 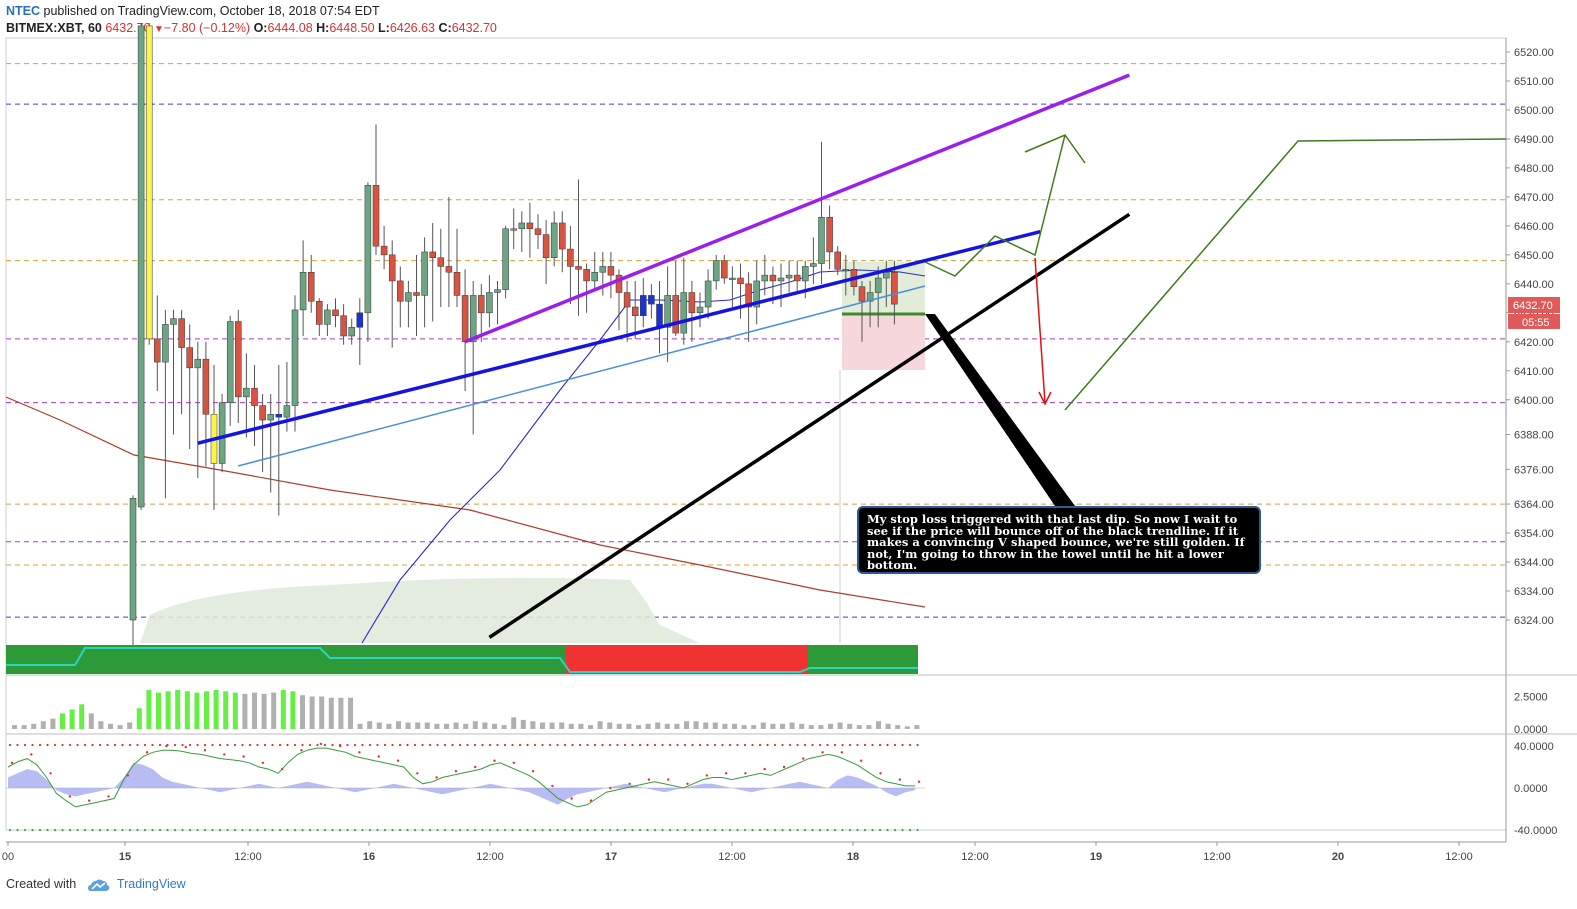 I want to click on time-tick-label: 12:00, so click(x=490, y=857).